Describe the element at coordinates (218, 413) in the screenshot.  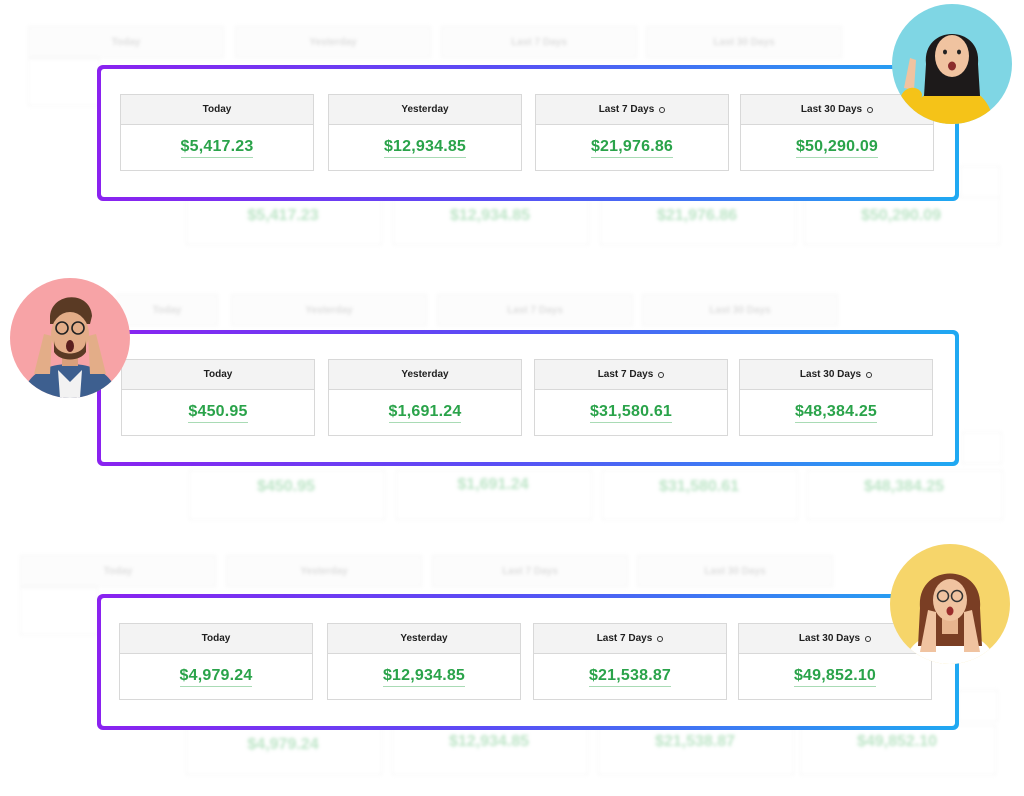
I see `card-value: $450.95` at that location.